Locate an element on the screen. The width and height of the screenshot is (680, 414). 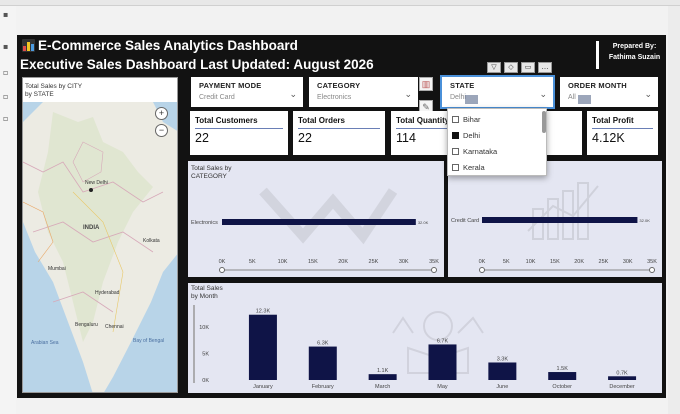
map-label: Hyderabad is located at coordinates (107, 293).